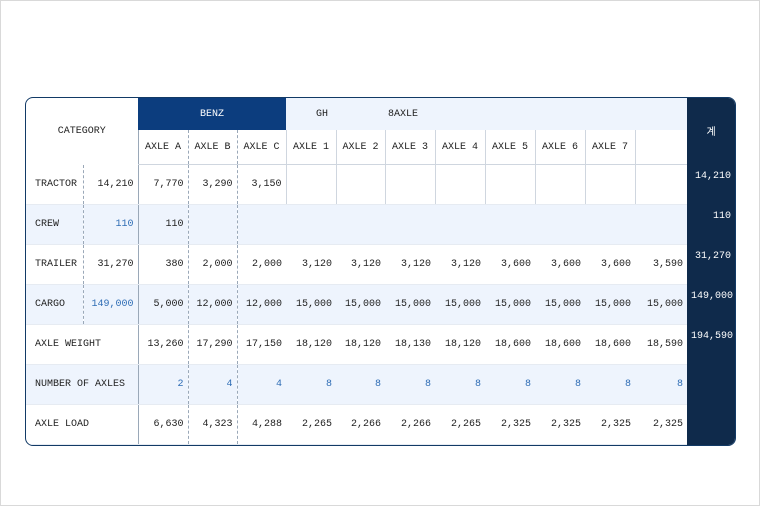 The height and width of the screenshot is (506, 760). Describe the element at coordinates (410, 344) in the screenshot. I see `cell: 18,130` at that location.